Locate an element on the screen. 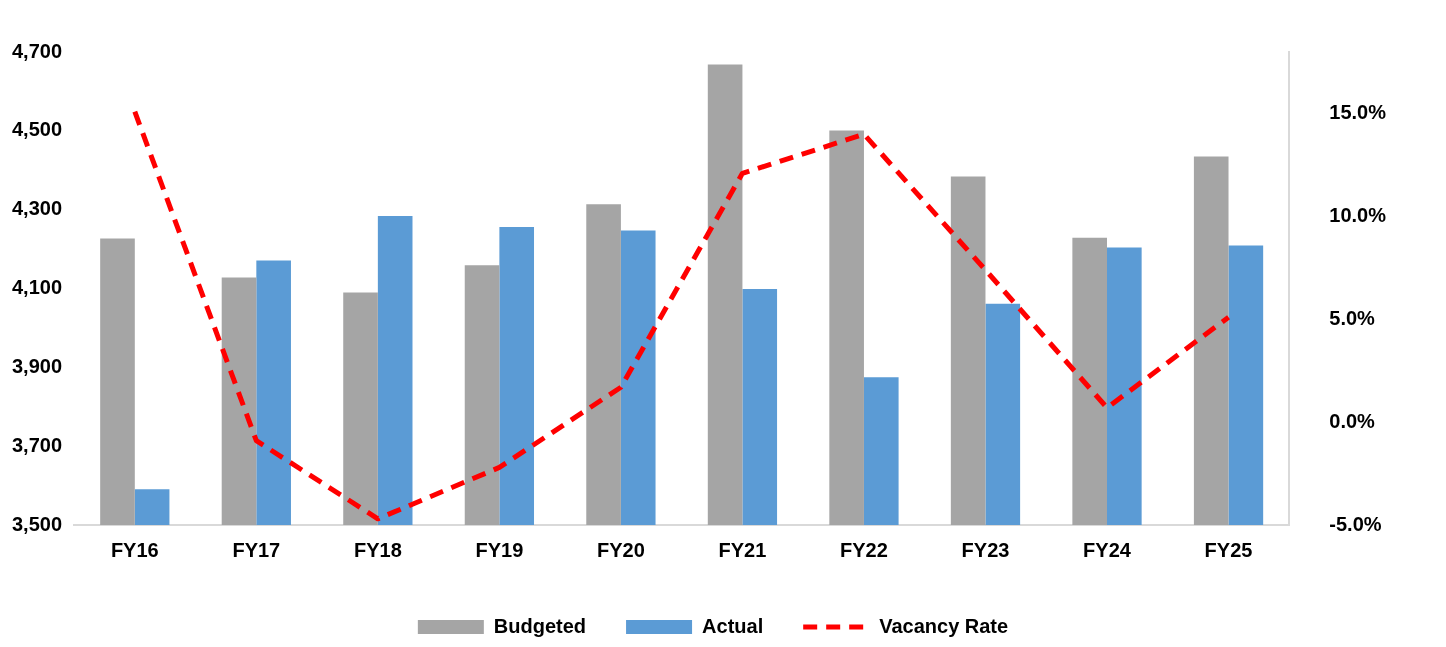  x-tick-label: FY19 is located at coordinates (499, 549).